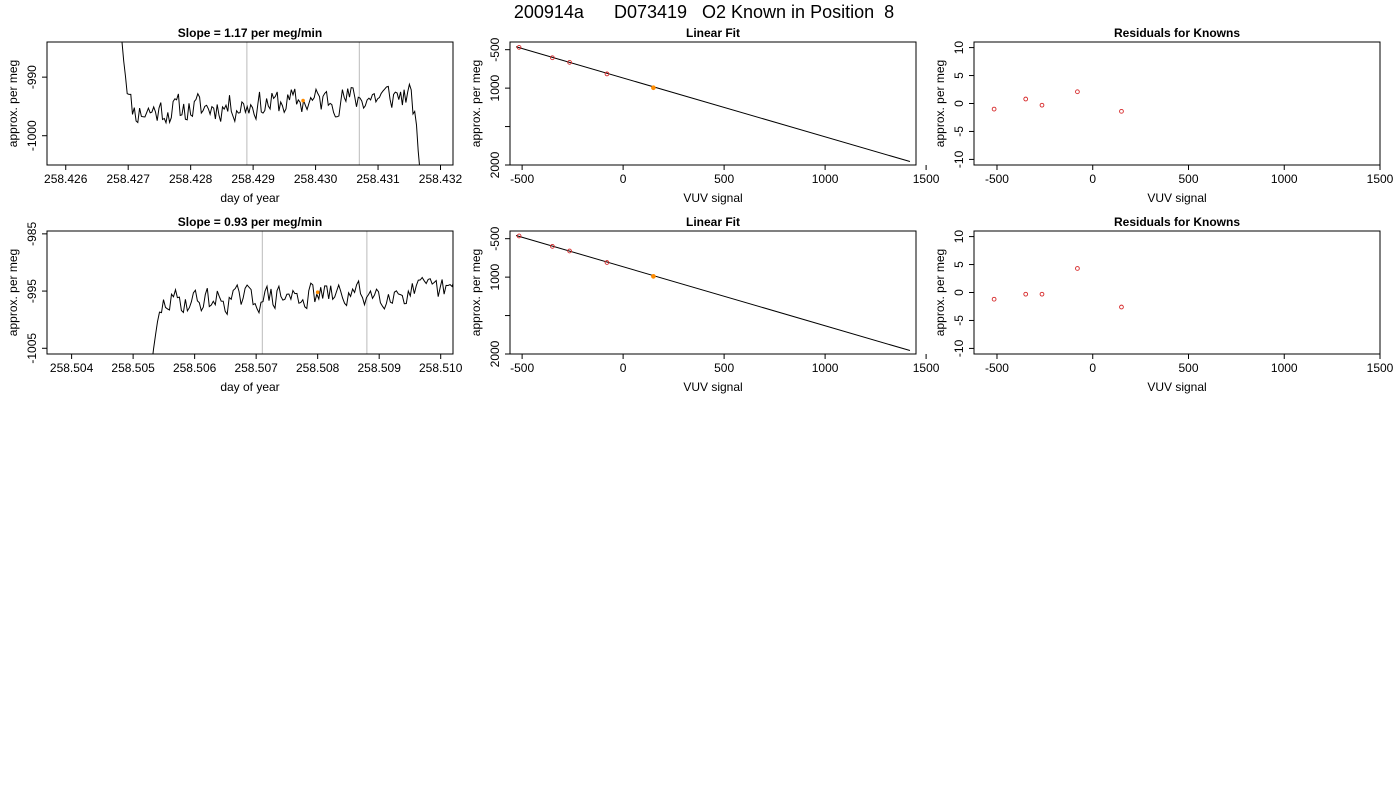 The height and width of the screenshot is (800, 1400). What do you see at coordinates (32, 77) in the screenshot?
I see `y-tick-label: -990` at bounding box center [32, 77].